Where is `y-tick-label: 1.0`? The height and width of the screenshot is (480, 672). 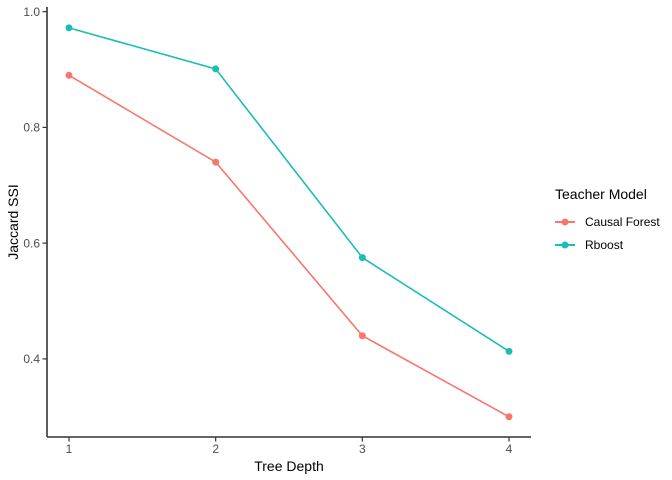 y-tick-label: 1.0 is located at coordinates (31, 12).